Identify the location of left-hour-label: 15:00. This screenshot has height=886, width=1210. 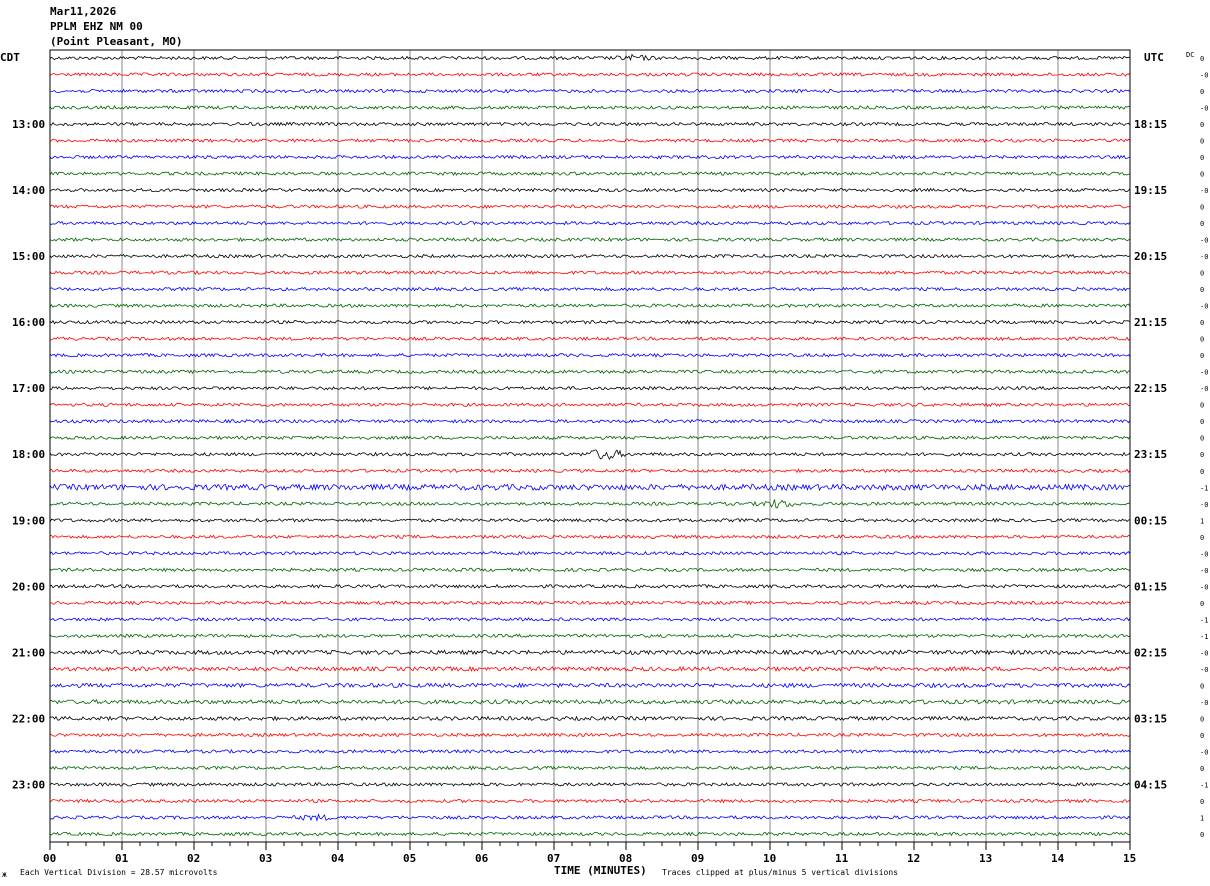
(28, 256).